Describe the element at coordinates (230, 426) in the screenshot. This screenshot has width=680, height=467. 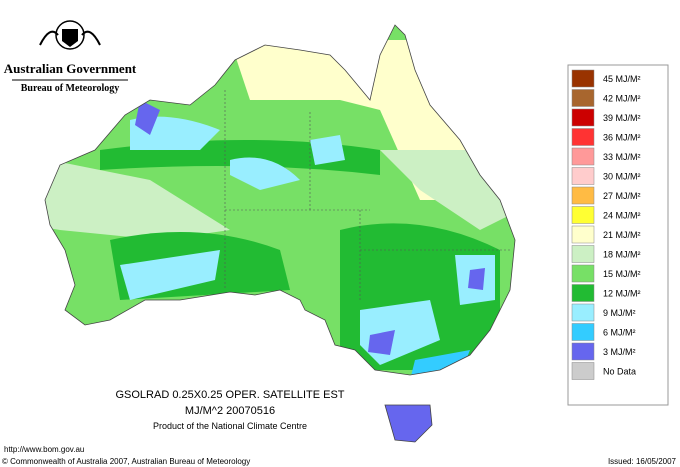
I see `caption: Product of the National Climate Centre` at that location.